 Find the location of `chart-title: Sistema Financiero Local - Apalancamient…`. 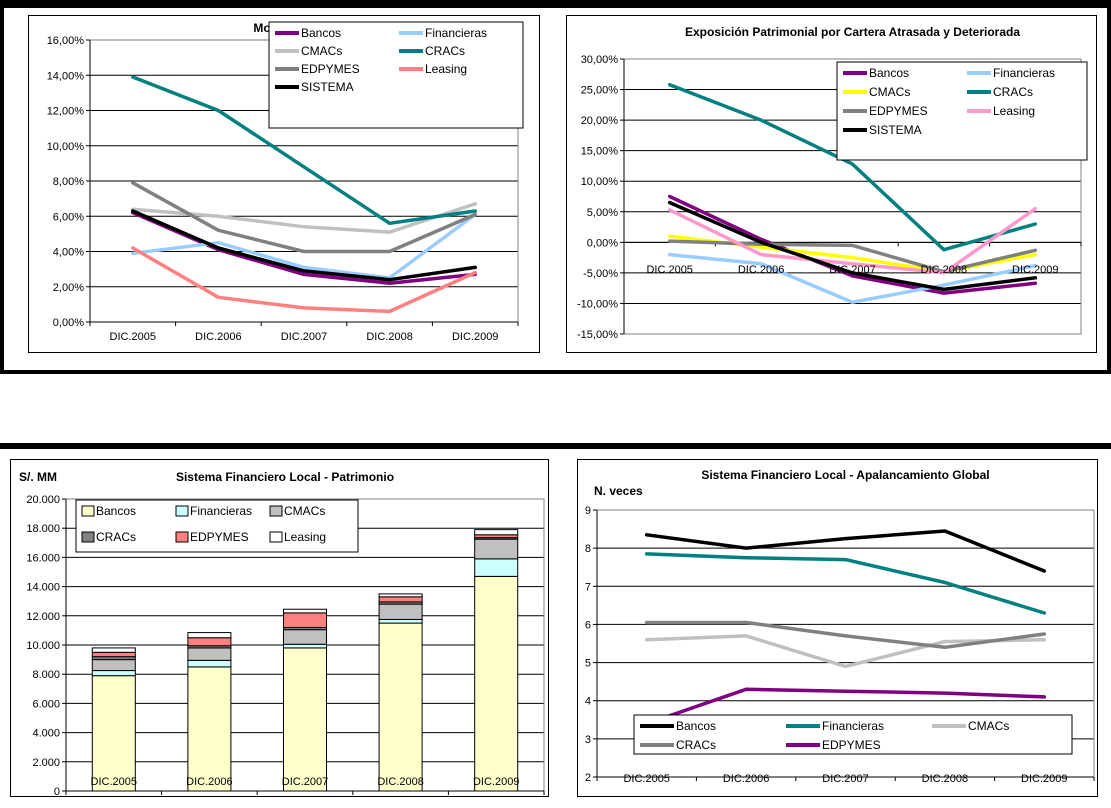

chart-title: Sistema Financiero Local - Apalancamient… is located at coordinates (845, 475).